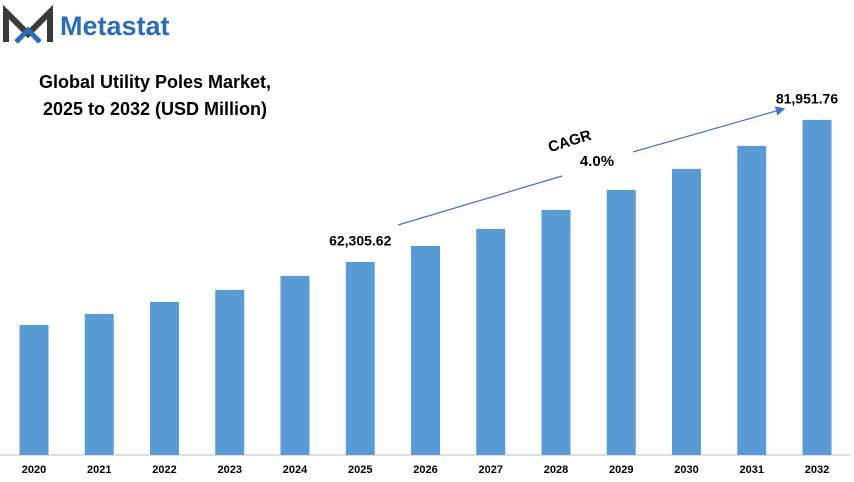 This screenshot has width=854, height=482. What do you see at coordinates (99, 470) in the screenshot?
I see `x-tick-label: 2021` at bounding box center [99, 470].